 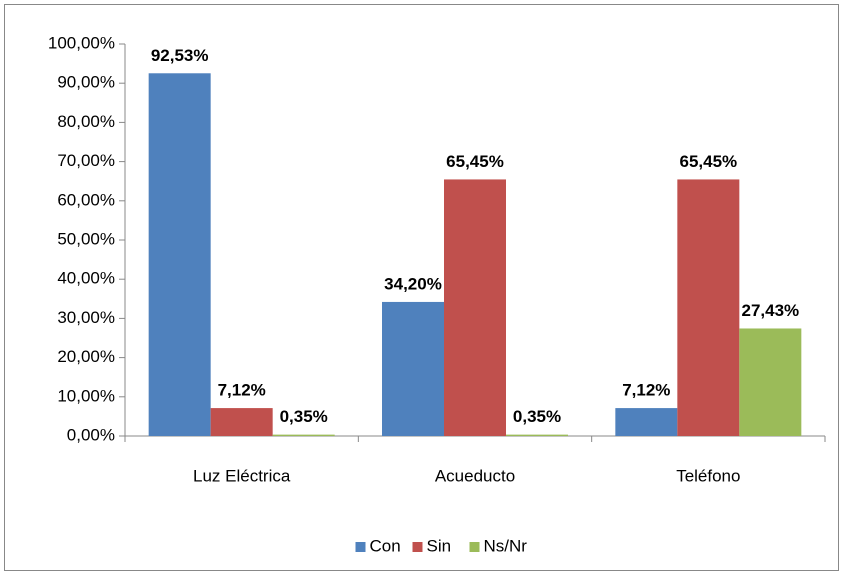 I want to click on data-label: 92,53%, so click(x=180, y=55).